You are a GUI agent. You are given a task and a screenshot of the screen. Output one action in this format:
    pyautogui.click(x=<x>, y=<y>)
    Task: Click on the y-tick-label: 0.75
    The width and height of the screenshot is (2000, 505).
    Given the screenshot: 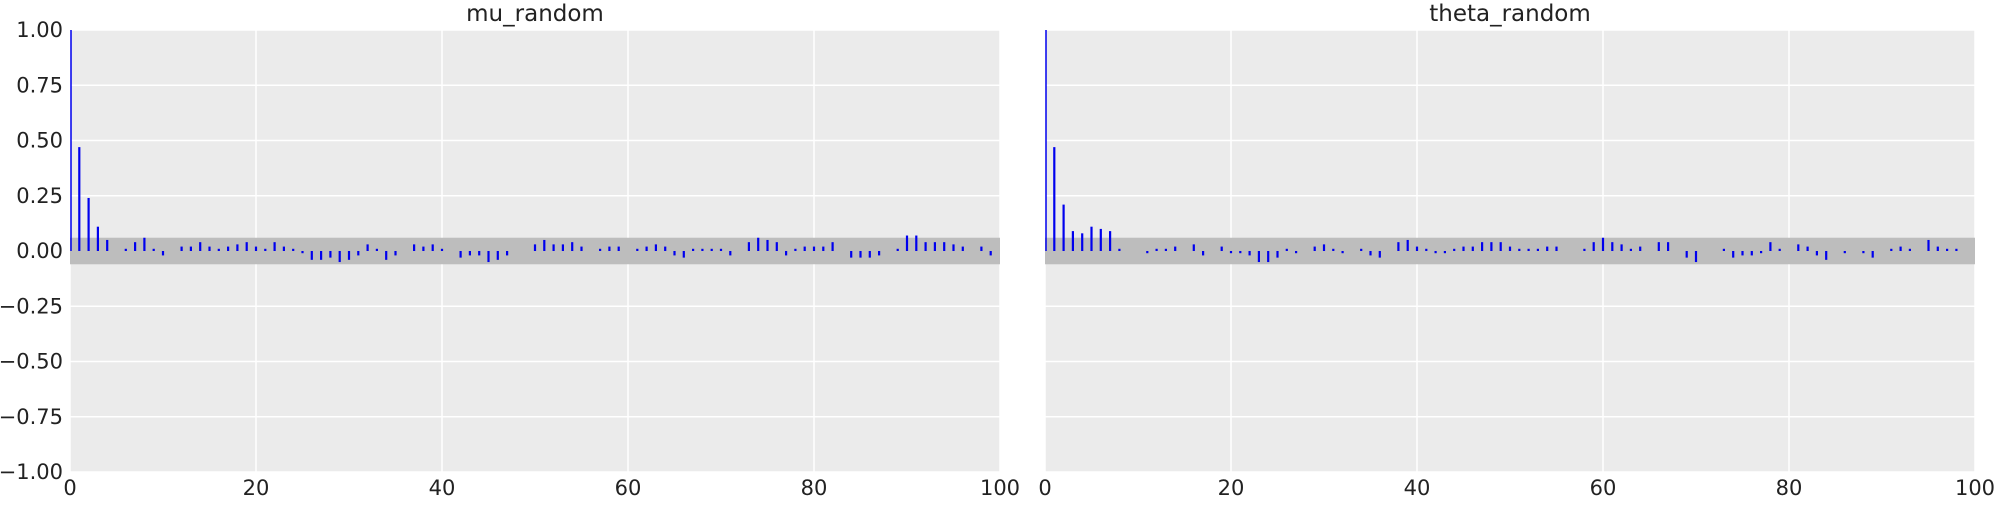 What is the action you would take?
    pyautogui.click(x=39, y=85)
    